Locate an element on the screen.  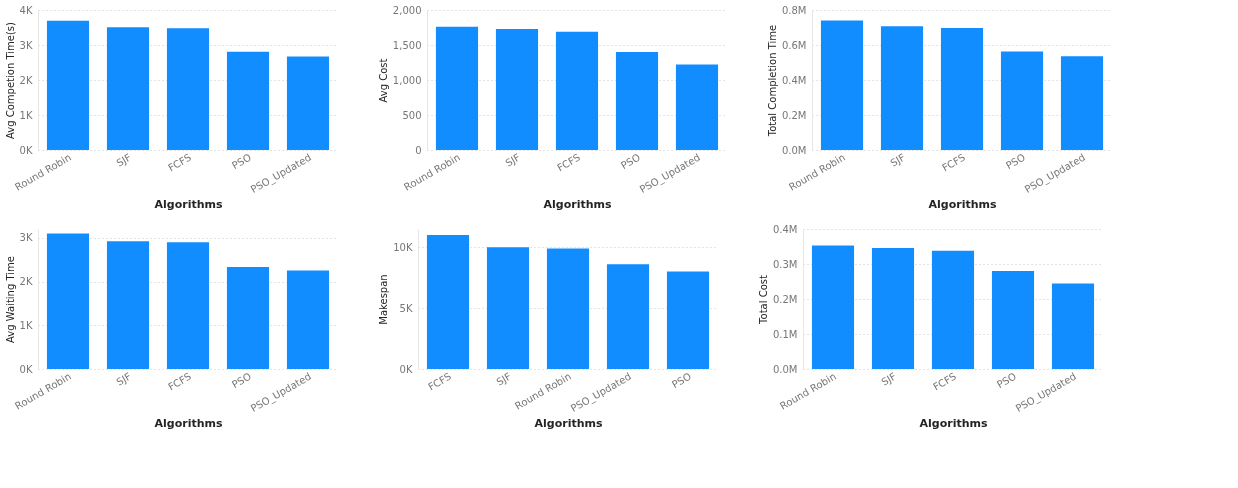
y-tick-label: 500 is located at coordinates (412, 115).